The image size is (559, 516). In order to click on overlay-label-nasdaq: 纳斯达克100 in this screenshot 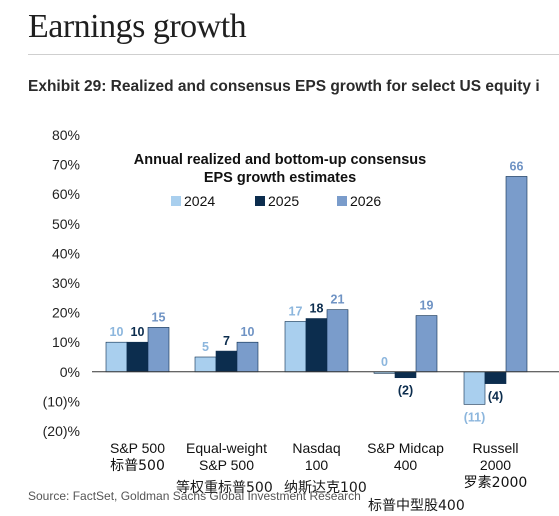, I will do `click(325, 488)`.